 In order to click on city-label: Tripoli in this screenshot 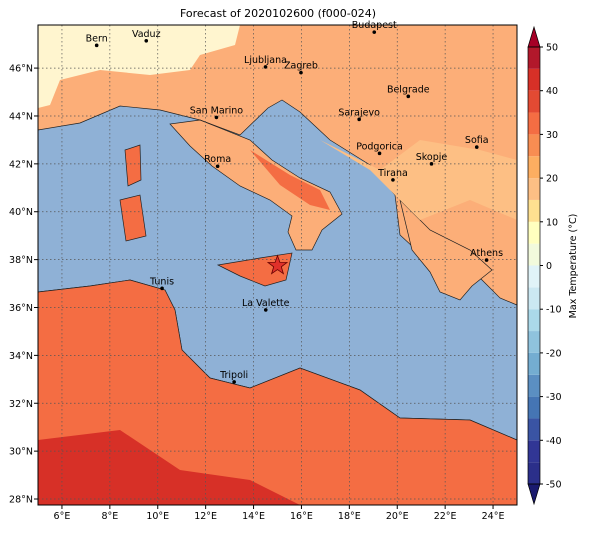, I will do `click(233, 375)`.